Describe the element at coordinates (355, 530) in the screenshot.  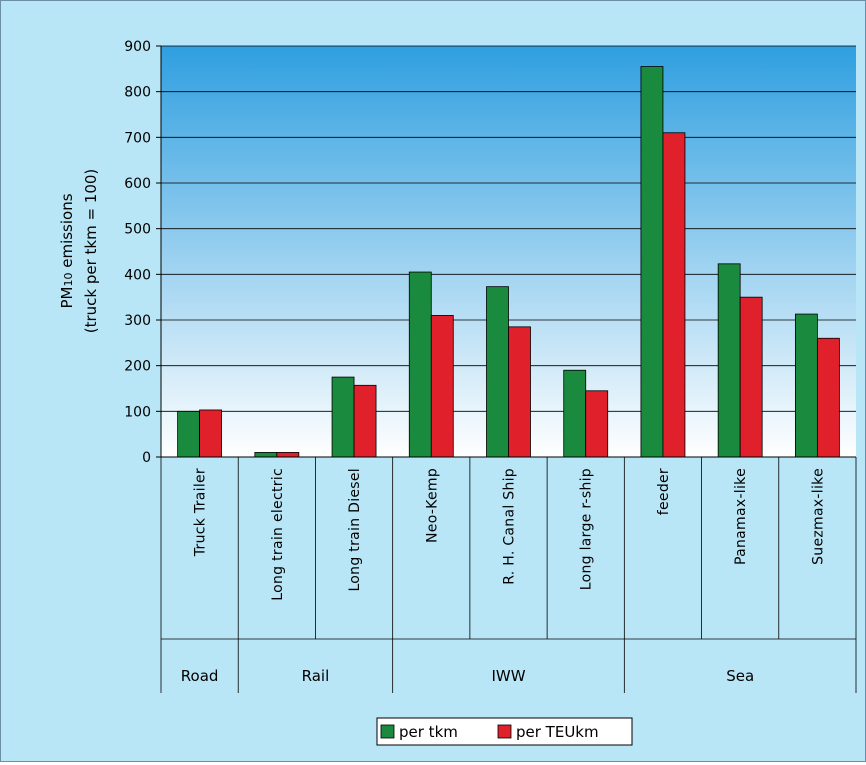
I see `category-label-3: Long train Diesel` at that location.